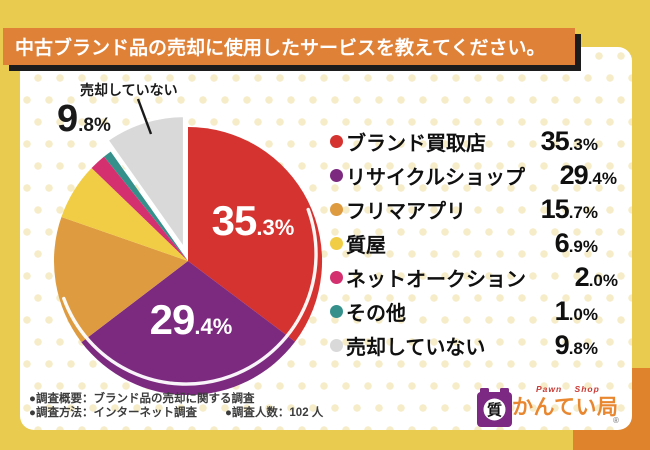 This screenshot has height=450, width=650. Describe the element at coordinates (464, 311) in the screenshot. I see `legend-item: その他 1.0%` at that location.